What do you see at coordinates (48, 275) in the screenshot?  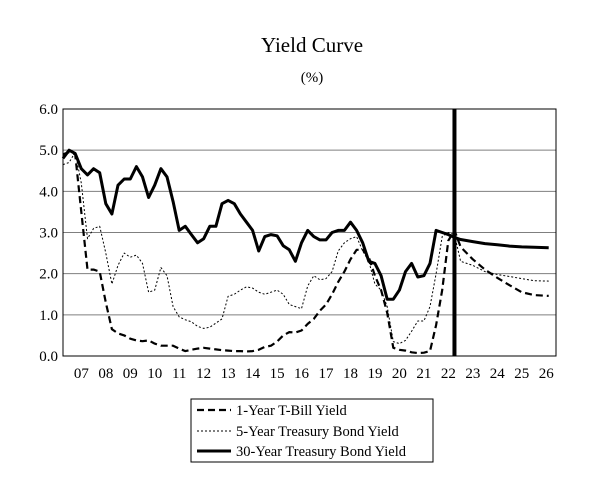 I see `y-tick-label: 2.0` at bounding box center [48, 275].